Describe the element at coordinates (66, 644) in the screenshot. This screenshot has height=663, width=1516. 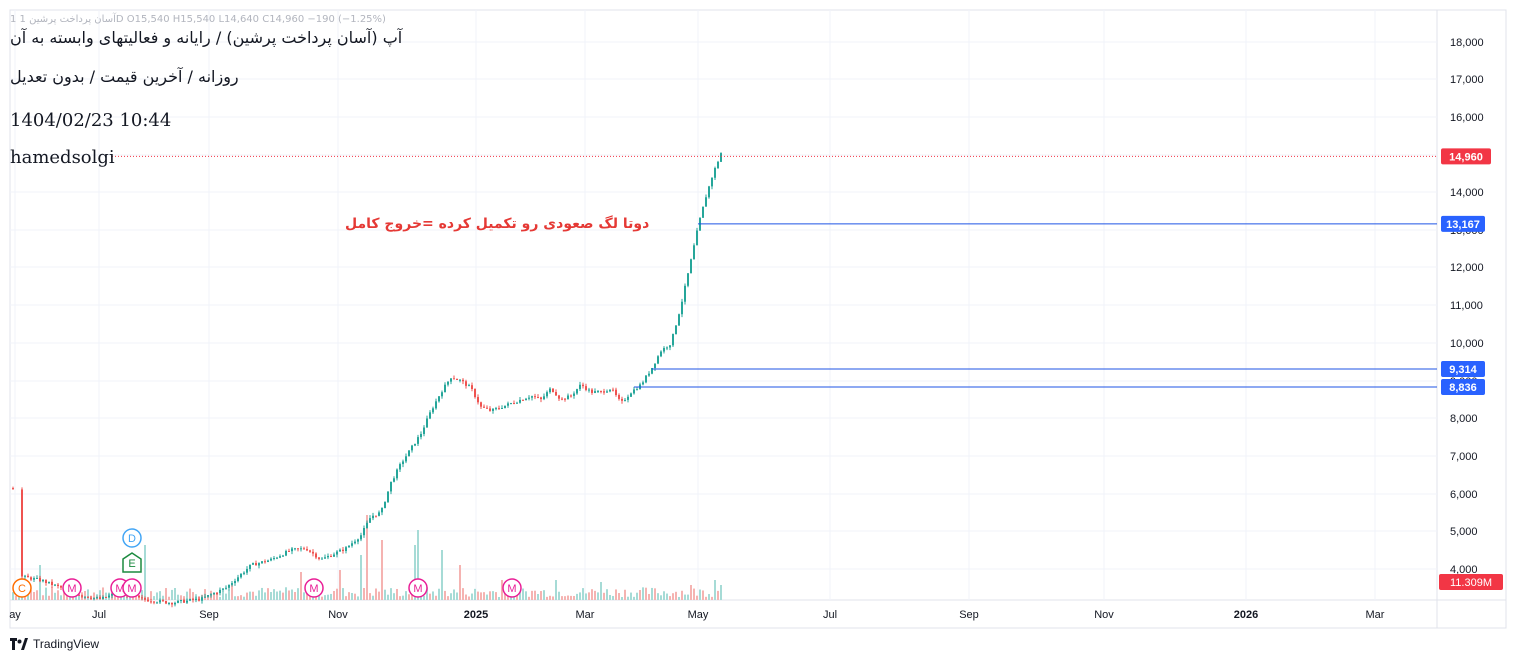
I see `tradingview-logo-text: TradingView` at that location.